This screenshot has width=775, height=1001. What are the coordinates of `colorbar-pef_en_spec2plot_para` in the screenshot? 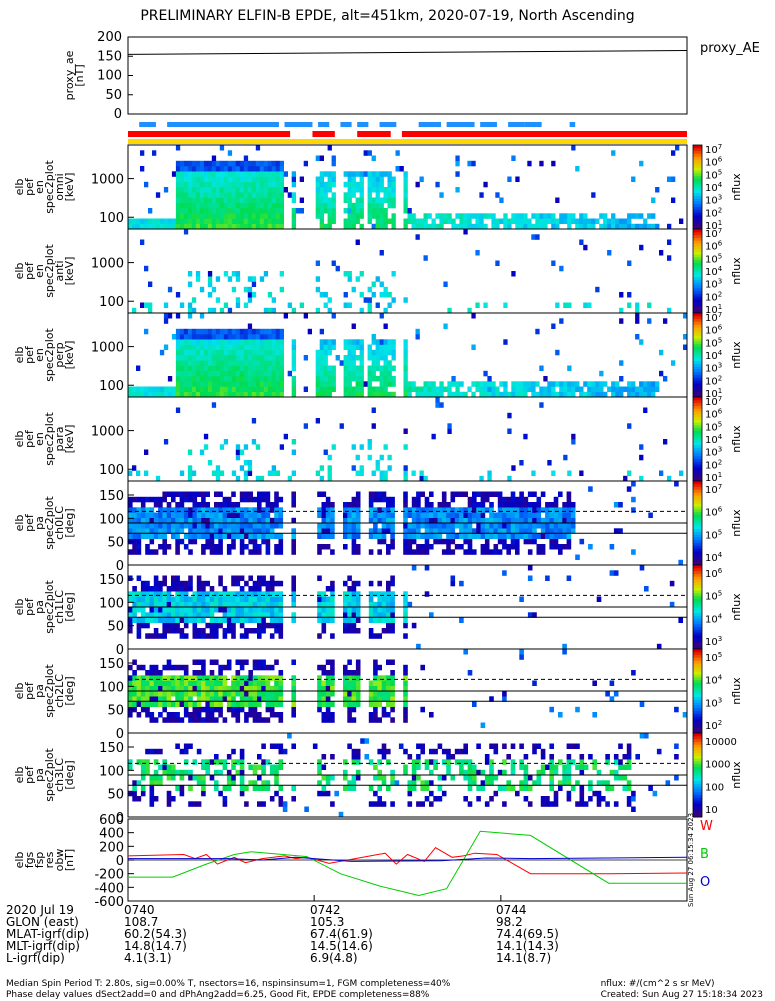 It's located at (697, 439).